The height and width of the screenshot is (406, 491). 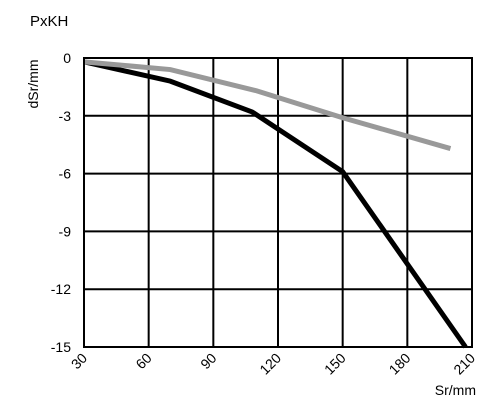 I want to click on x-tick-label-1: 60, so click(x=143, y=361).